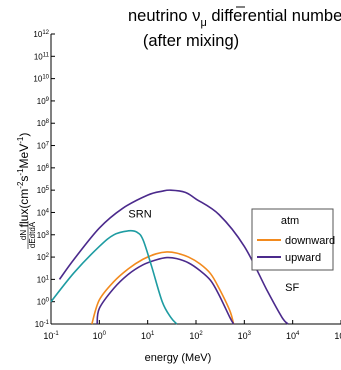  What do you see at coordinates (196, 336) in the screenshot?
I see `x-tick-label: 102` at bounding box center [196, 336].